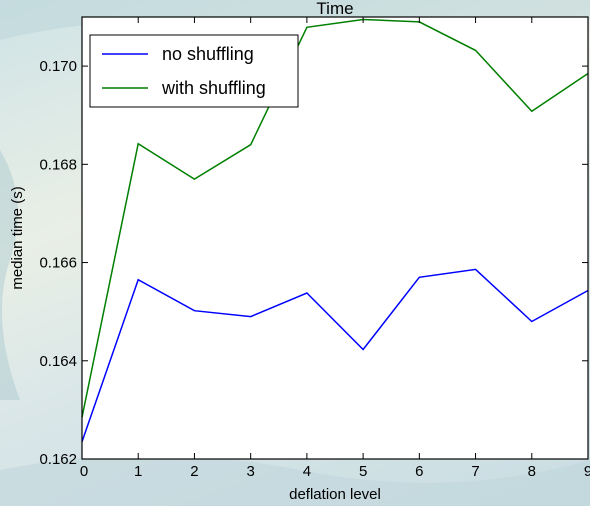  I want to click on y-tick-label: 0.170, so click(58, 66).